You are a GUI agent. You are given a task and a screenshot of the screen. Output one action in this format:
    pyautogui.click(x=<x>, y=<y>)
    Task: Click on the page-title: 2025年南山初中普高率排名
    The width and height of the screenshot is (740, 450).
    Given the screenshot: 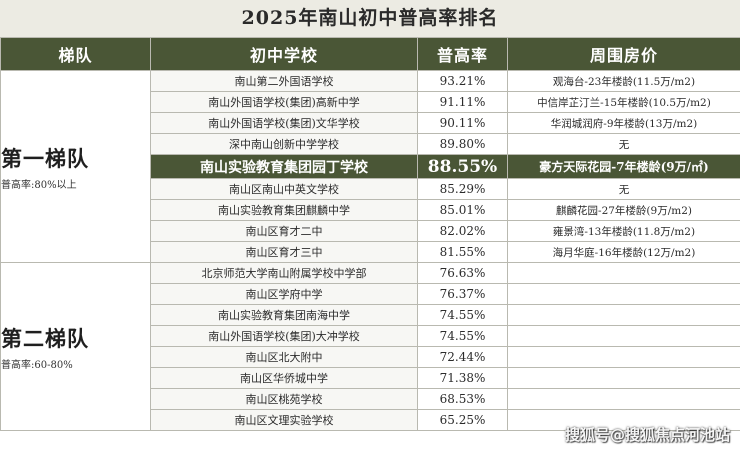 What is the action you would take?
    pyautogui.click(x=370, y=18)
    